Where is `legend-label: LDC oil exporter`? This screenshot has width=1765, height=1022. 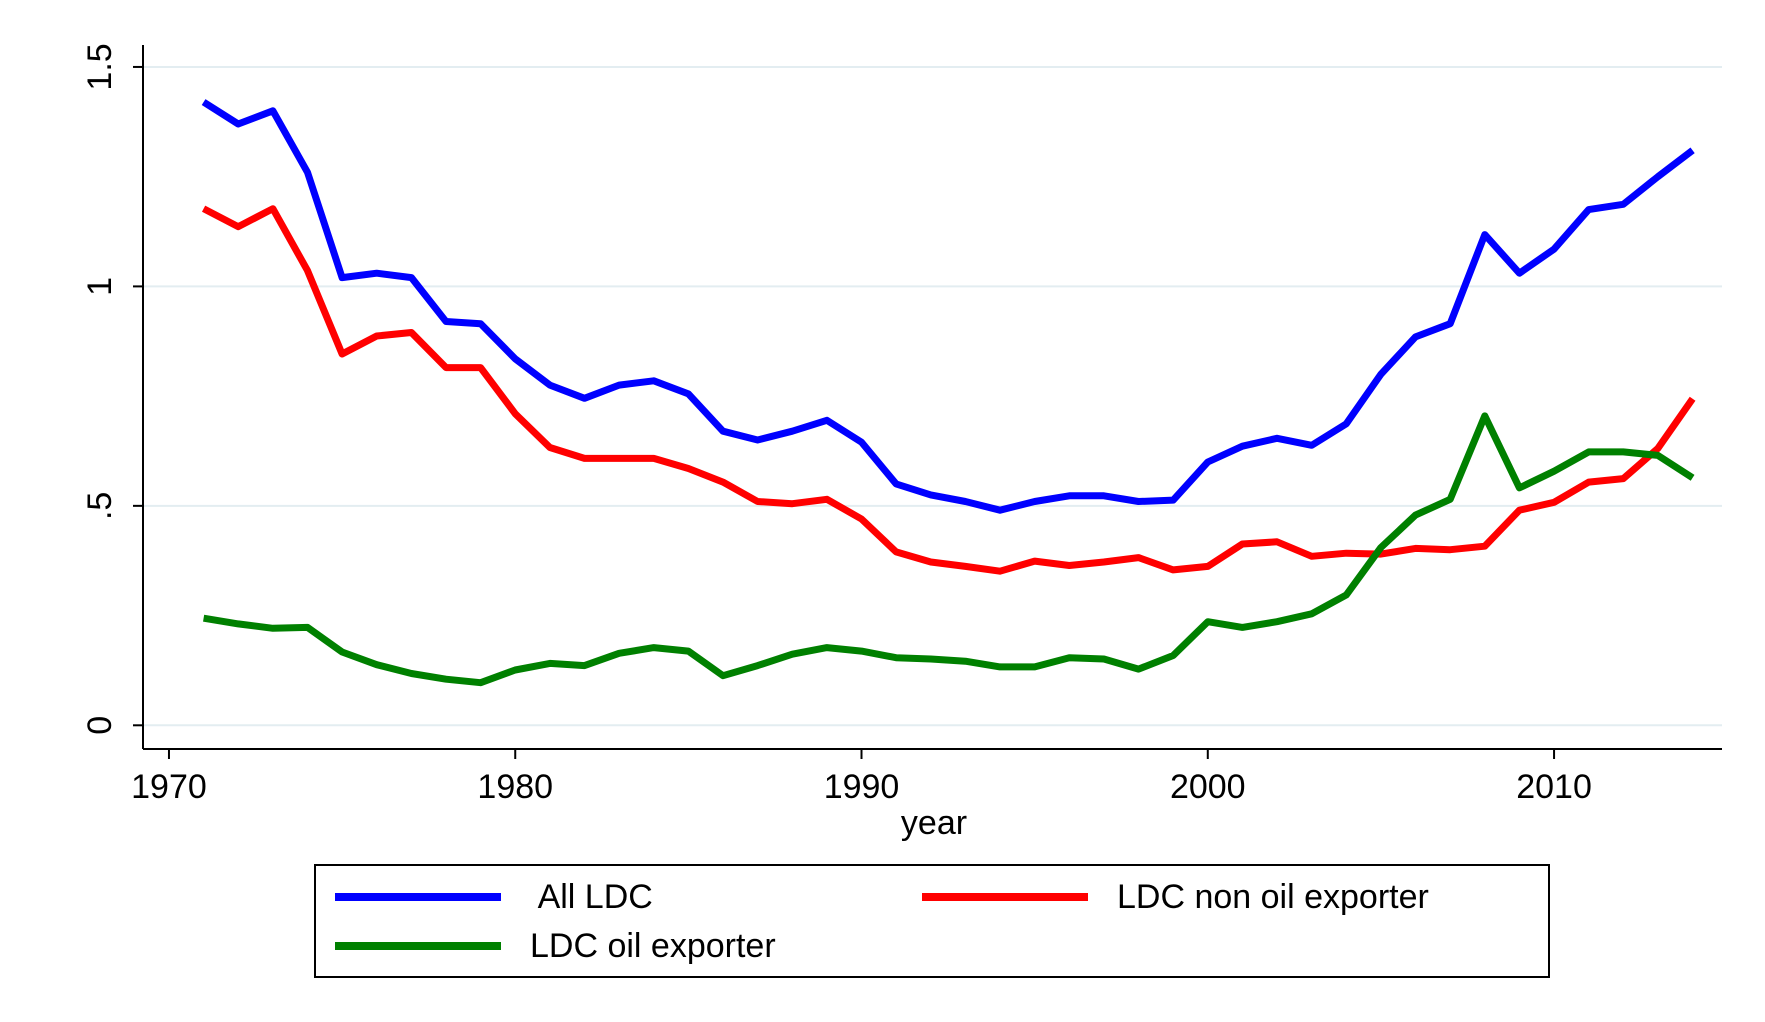 legend-label: LDC oil exporter is located at coordinates (653, 946).